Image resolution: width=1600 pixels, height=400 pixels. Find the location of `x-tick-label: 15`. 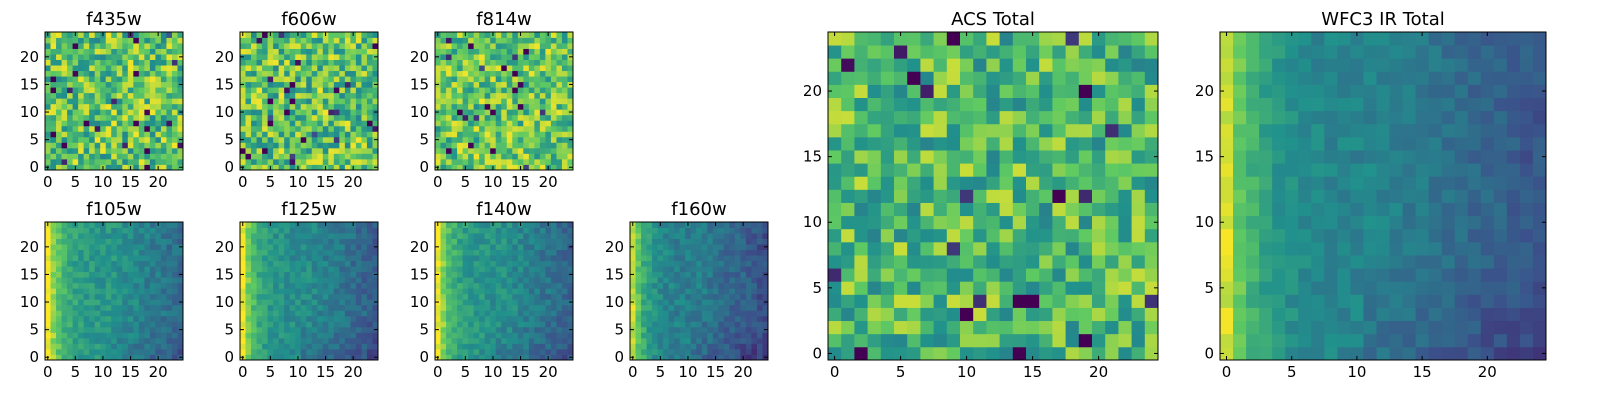

x-tick-label: 15 is located at coordinates (520, 372).